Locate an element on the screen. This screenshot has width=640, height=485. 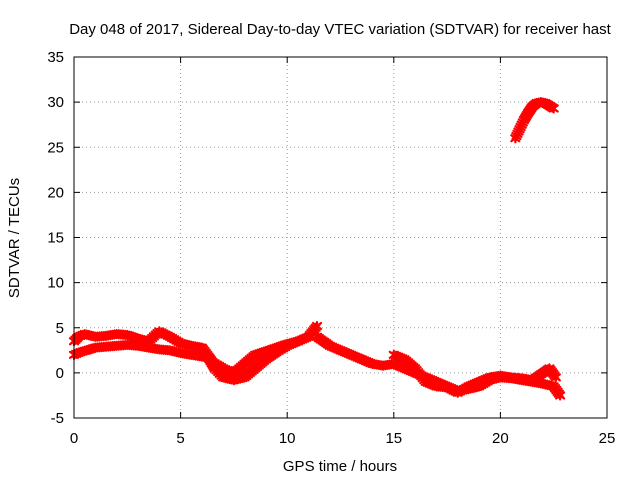
x-tick-label: 25 is located at coordinates (607, 438).